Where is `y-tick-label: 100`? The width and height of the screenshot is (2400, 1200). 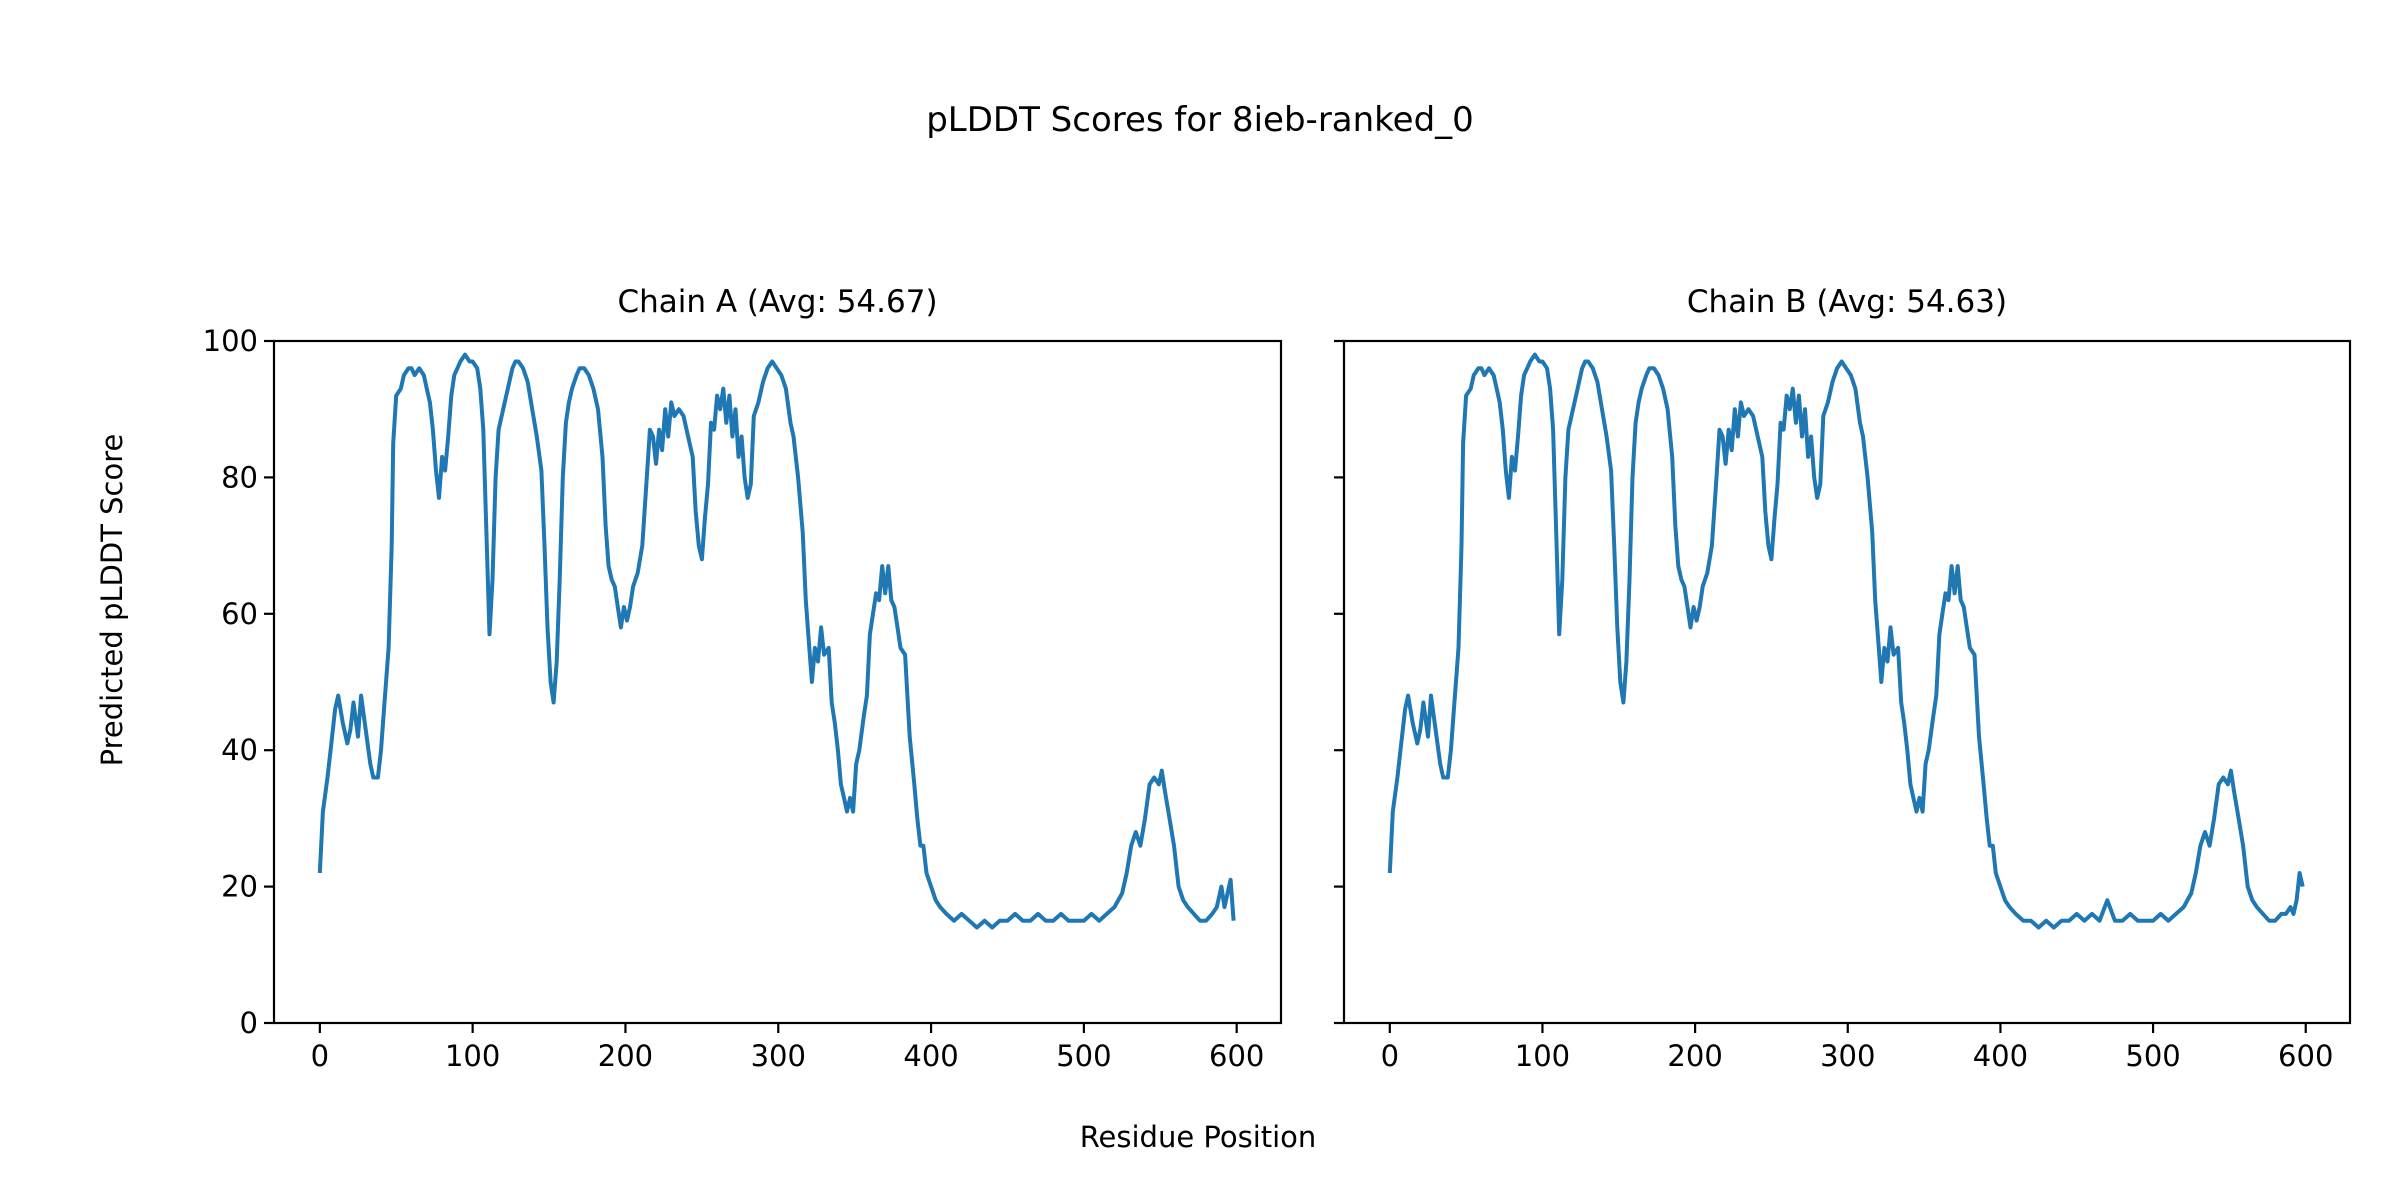
y-tick-label: 100 is located at coordinates (230, 341).